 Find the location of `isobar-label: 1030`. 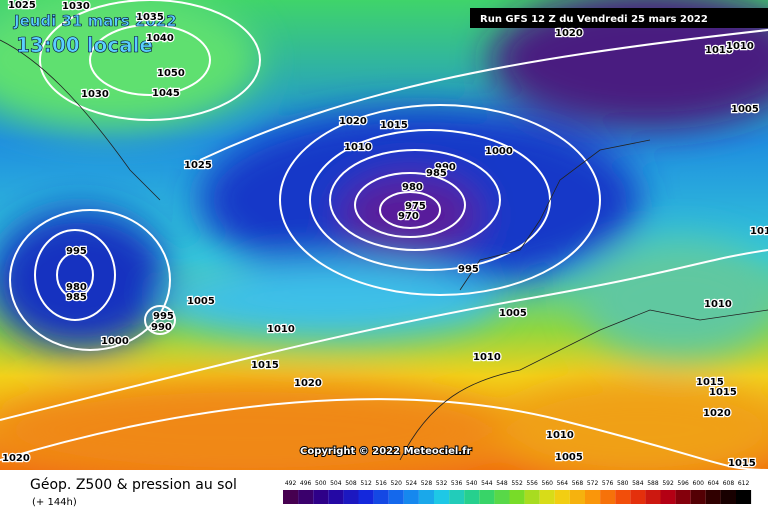

isobar-label: 1030 is located at coordinates (95, 94).